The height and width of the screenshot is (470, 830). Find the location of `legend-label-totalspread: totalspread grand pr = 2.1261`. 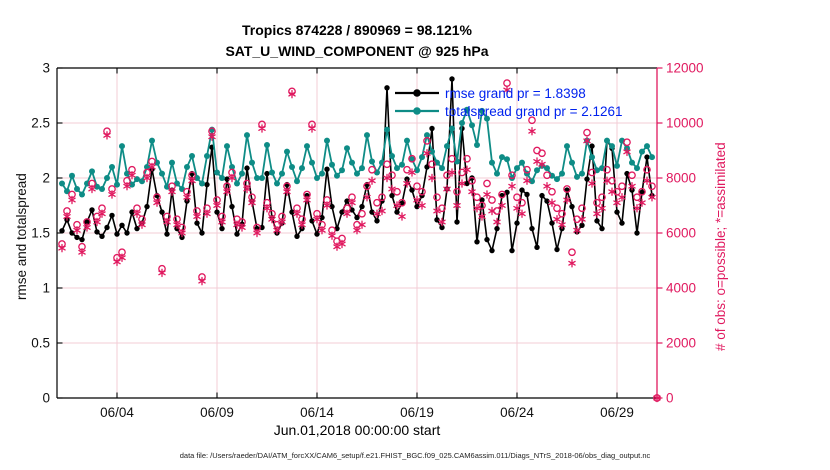

legend-label-totalspread: totalspread grand pr = 2.1261 is located at coordinates (534, 111).